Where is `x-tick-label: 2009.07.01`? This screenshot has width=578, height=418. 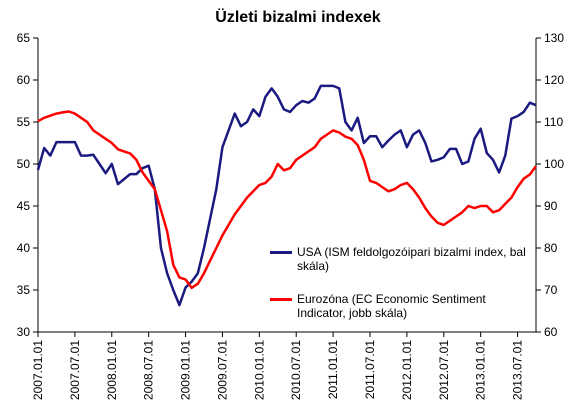
x-tick-label: 2009.07.01 is located at coordinates (222, 370).